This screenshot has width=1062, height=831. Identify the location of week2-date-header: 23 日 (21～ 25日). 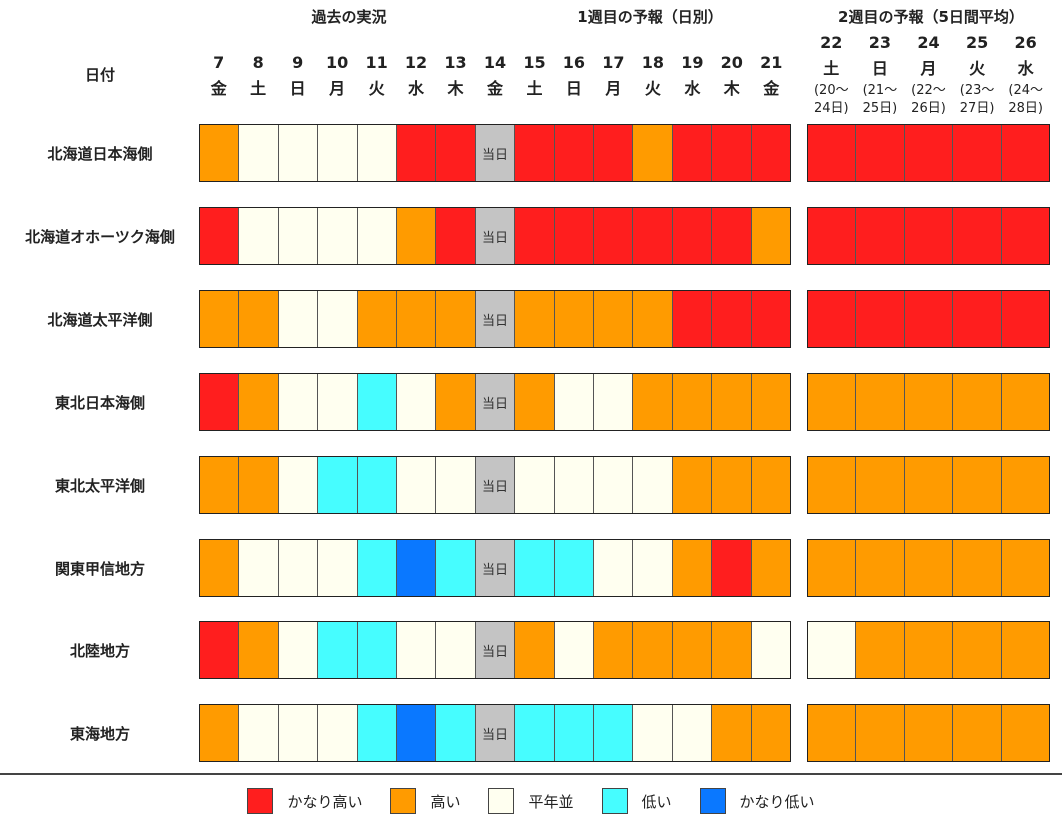
(880, 74).